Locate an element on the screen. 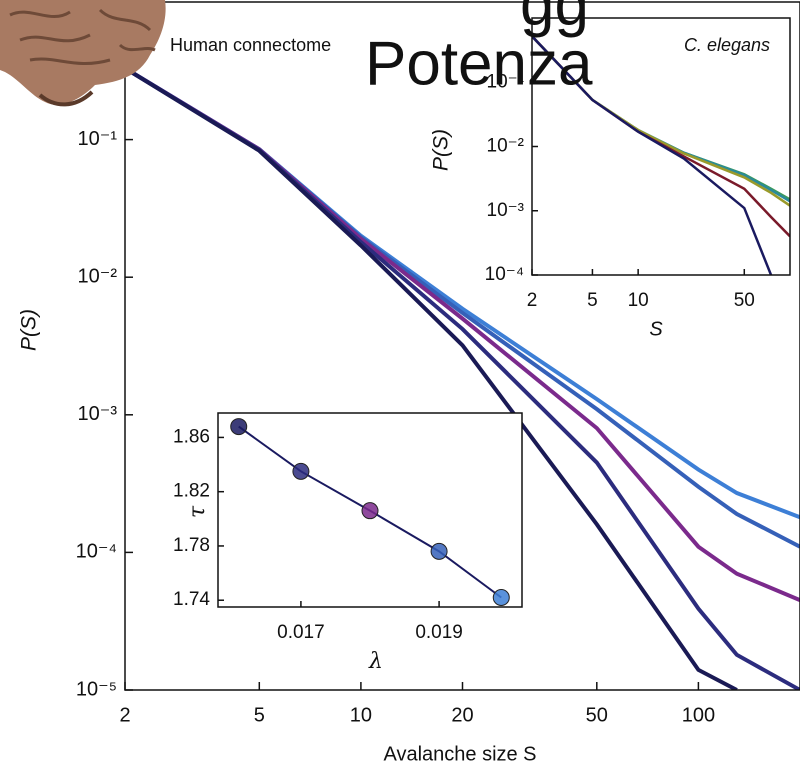  x-tick-label: 0.019 is located at coordinates (439, 632).